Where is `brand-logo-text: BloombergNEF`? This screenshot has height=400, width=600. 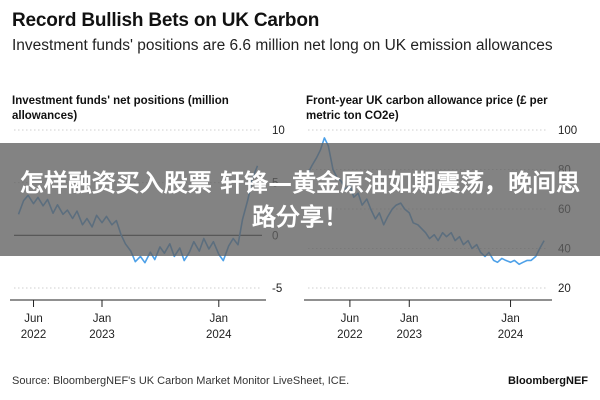
brand-logo-text: BloombergNEF is located at coordinates (547, 381).